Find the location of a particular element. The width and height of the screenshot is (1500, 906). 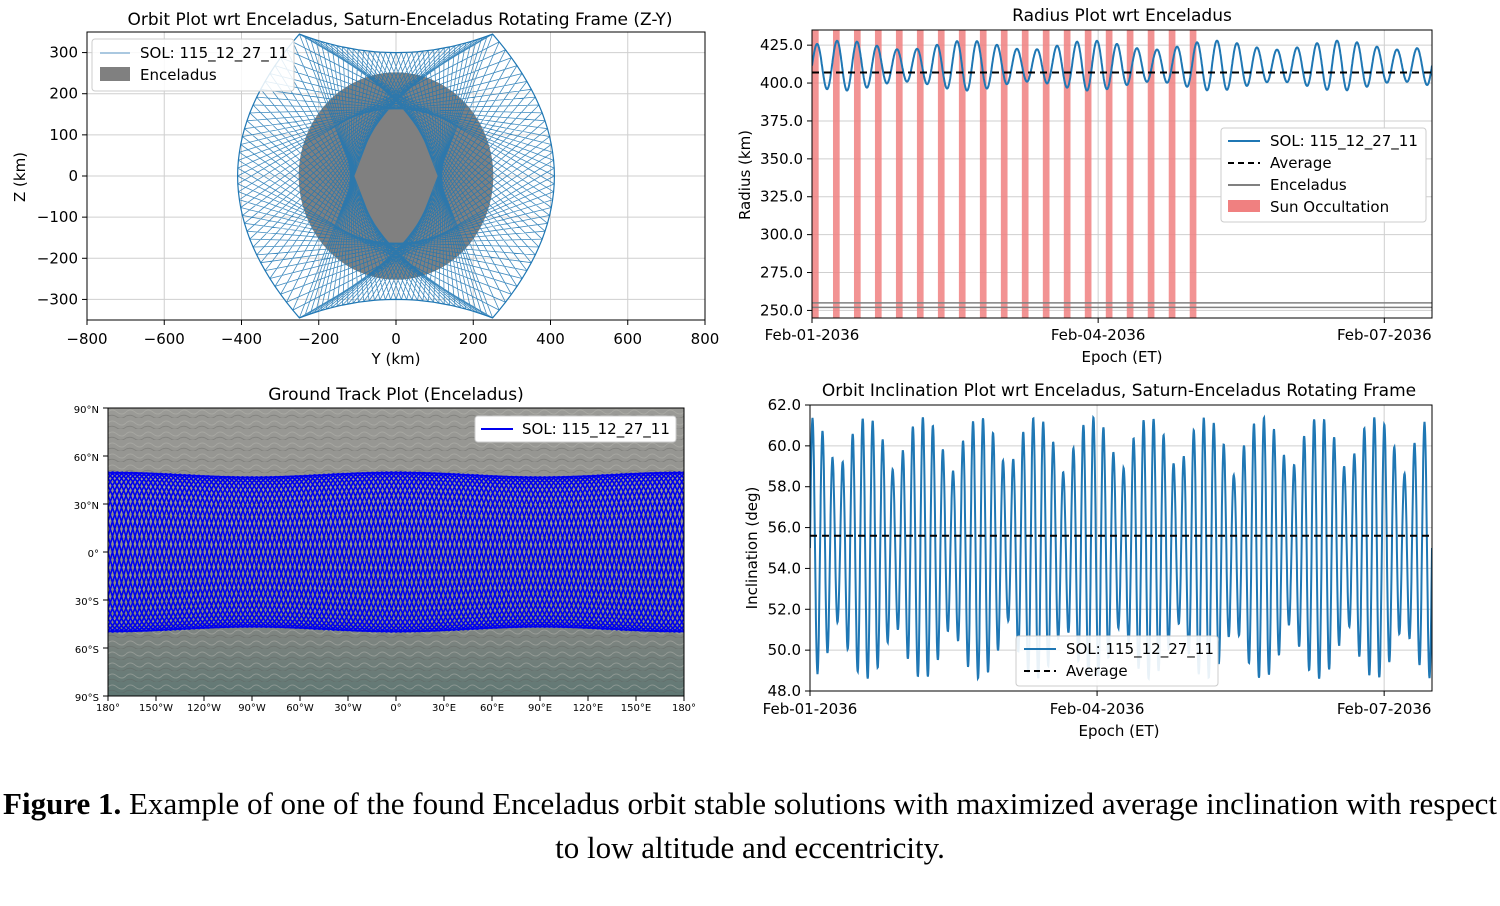

x-tick-label: 120°E is located at coordinates (588, 708).